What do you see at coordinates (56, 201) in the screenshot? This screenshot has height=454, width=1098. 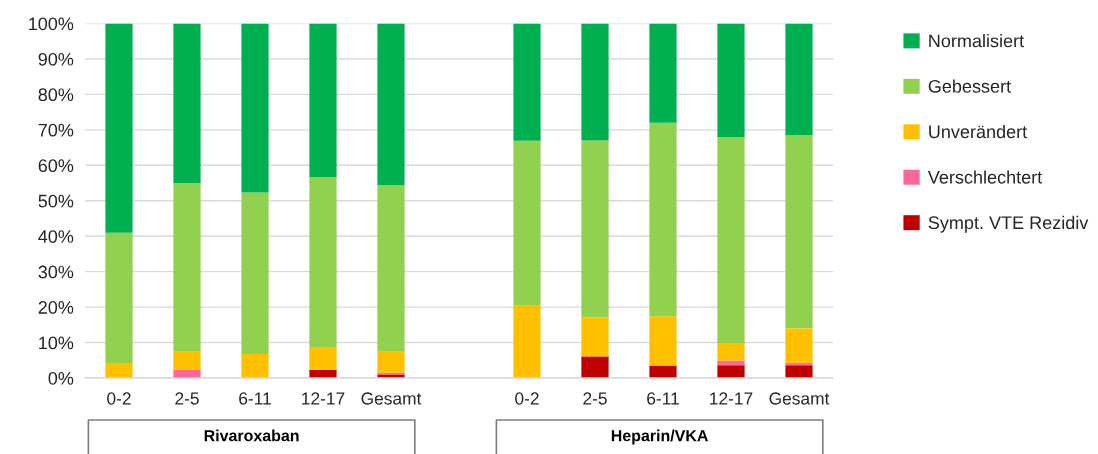 I see `y-tick-label: 50%` at bounding box center [56, 201].